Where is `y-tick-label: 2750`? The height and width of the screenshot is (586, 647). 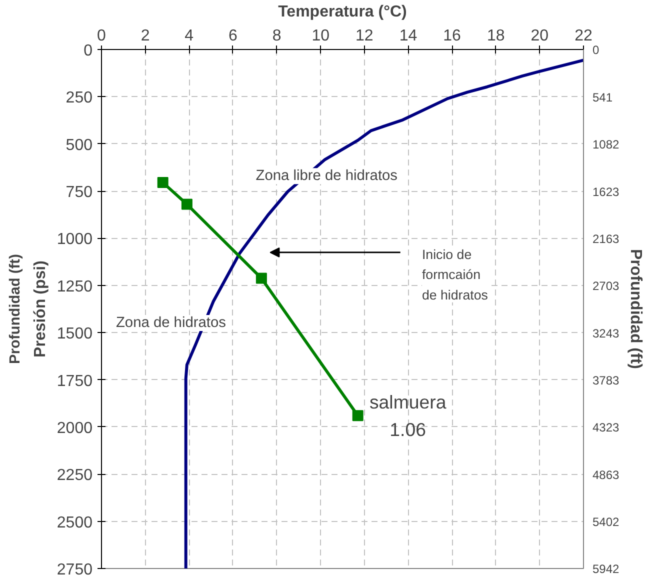 y-tick-label: 2750 is located at coordinates (74, 570).